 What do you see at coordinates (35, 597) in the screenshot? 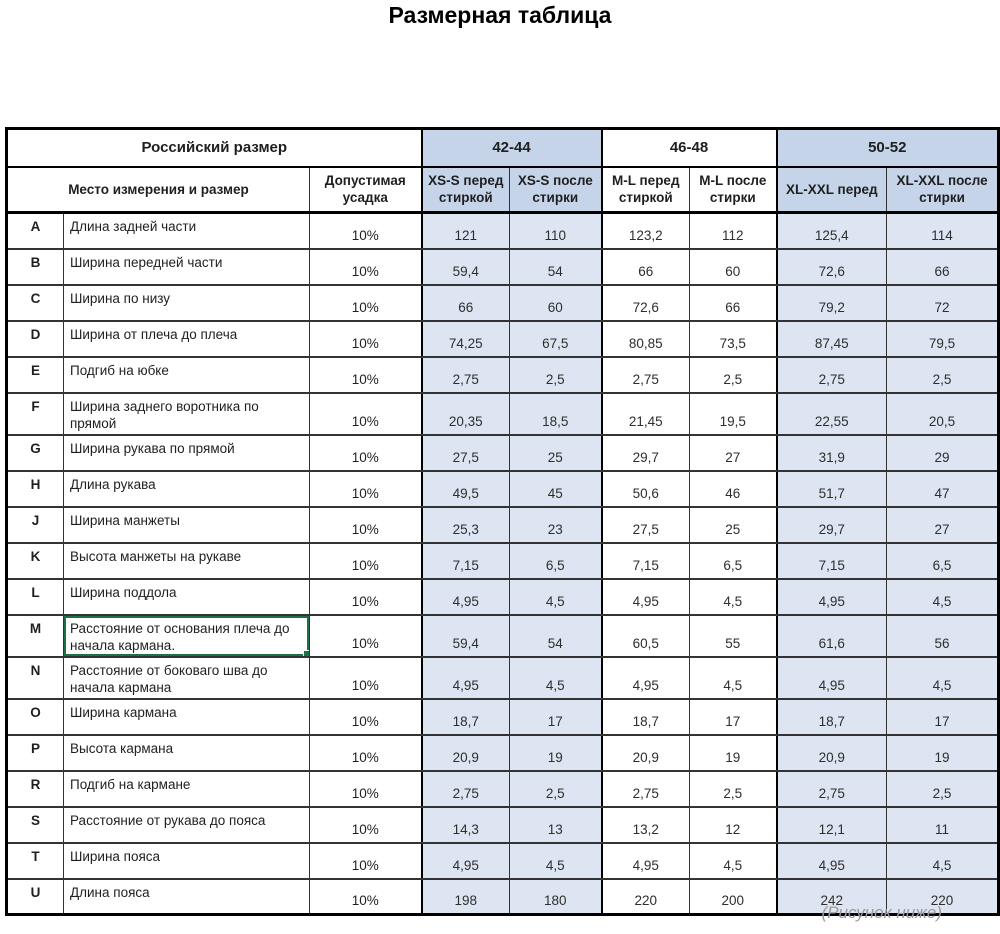
I see `row-letter-cell: L` at bounding box center [35, 597].